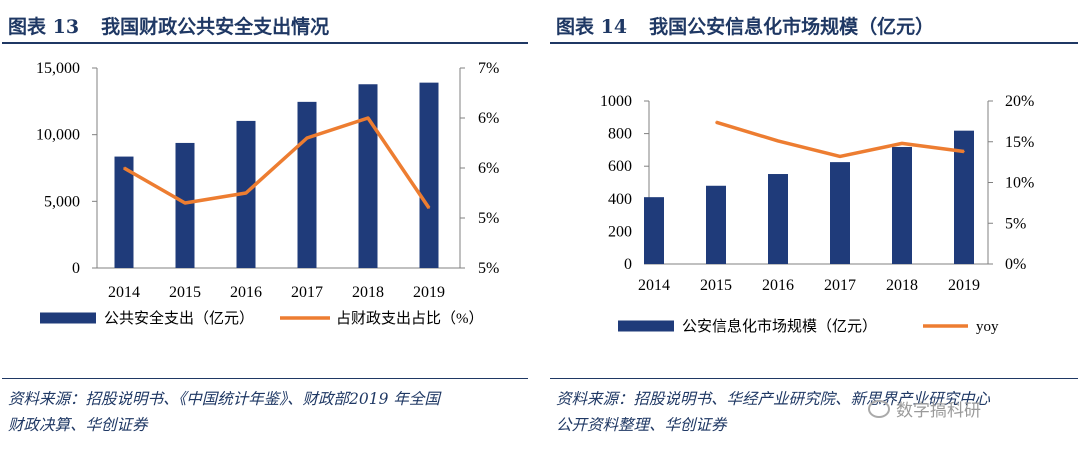 This screenshot has height=454, width=1080. Describe the element at coordinates (620, 166) in the screenshot. I see `y-left-tick-label: 600` at that location.